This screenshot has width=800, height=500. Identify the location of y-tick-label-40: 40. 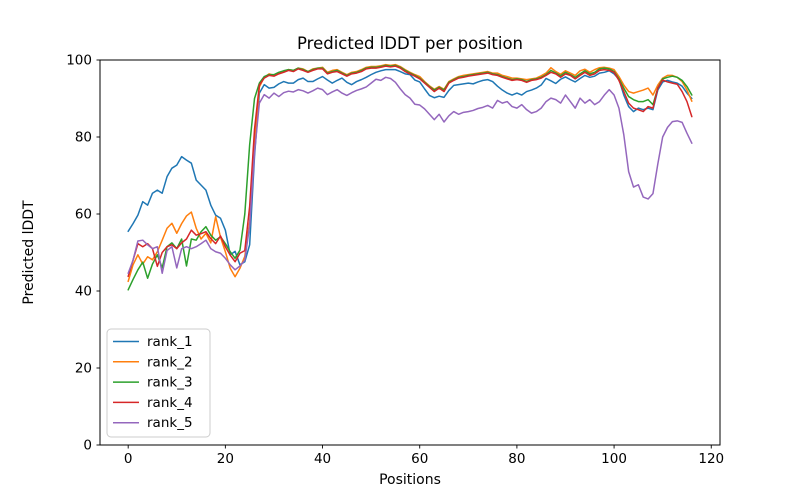
(83, 292).